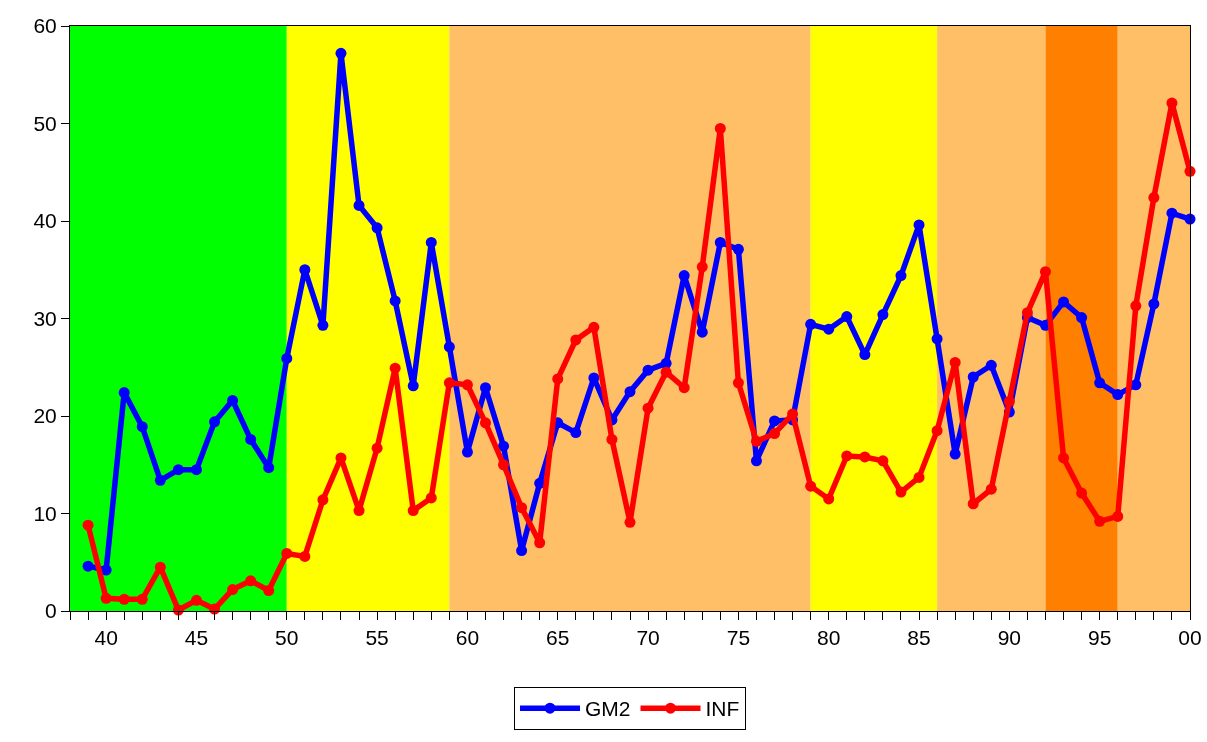 This screenshot has height=742, width=1207. What do you see at coordinates (1100, 638) in the screenshot?
I see `x-tick-label: 95` at bounding box center [1100, 638].